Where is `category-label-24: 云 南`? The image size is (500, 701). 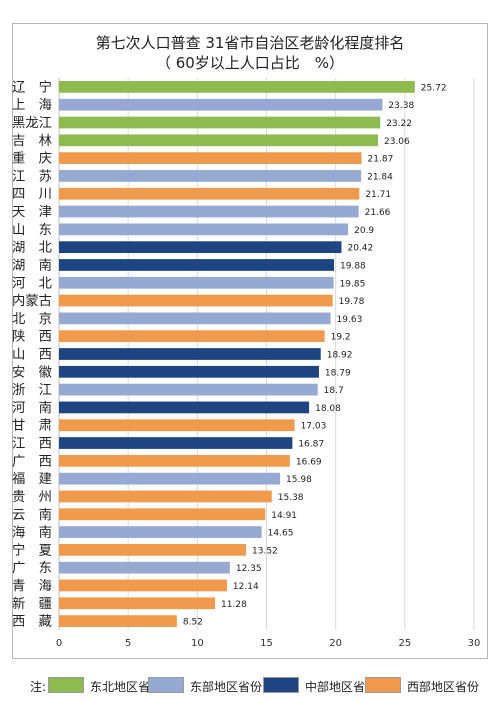
category-label-24: 云 南 is located at coordinates (32, 515).